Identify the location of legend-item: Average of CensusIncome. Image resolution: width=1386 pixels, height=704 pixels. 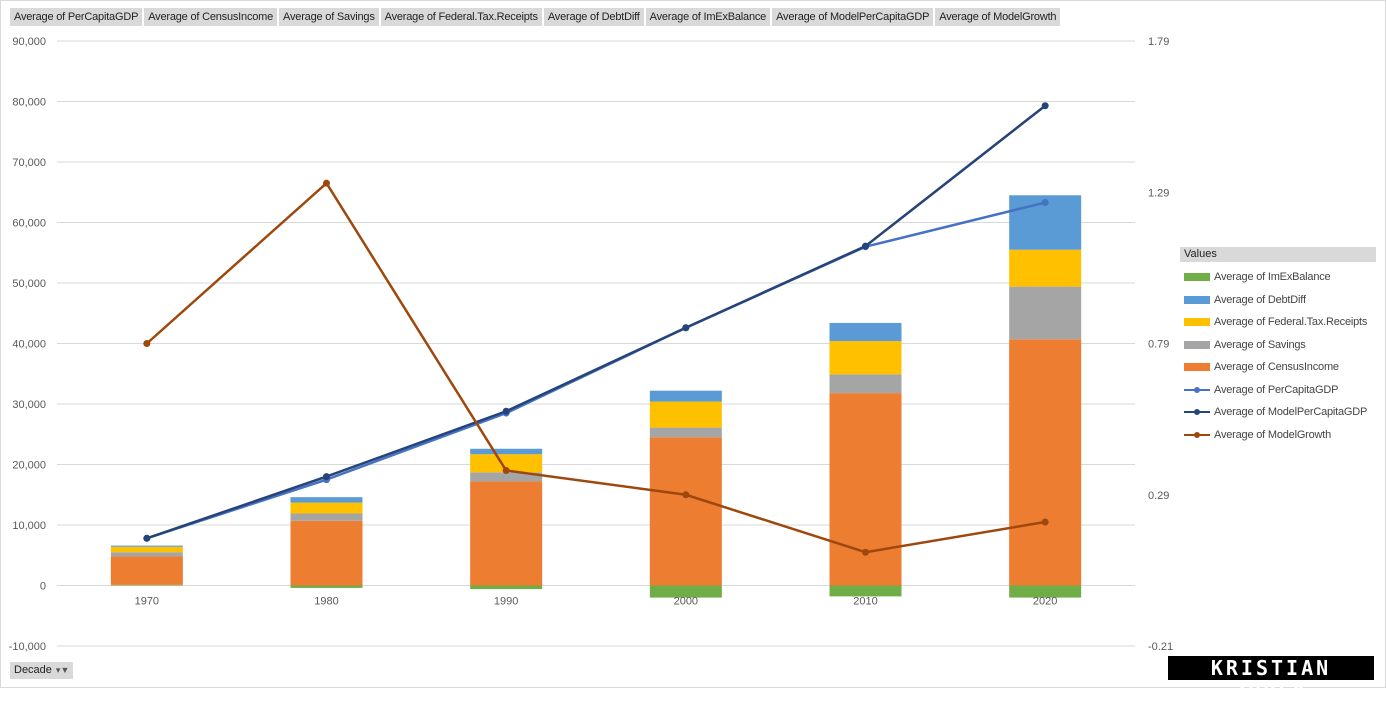
(1278, 367).